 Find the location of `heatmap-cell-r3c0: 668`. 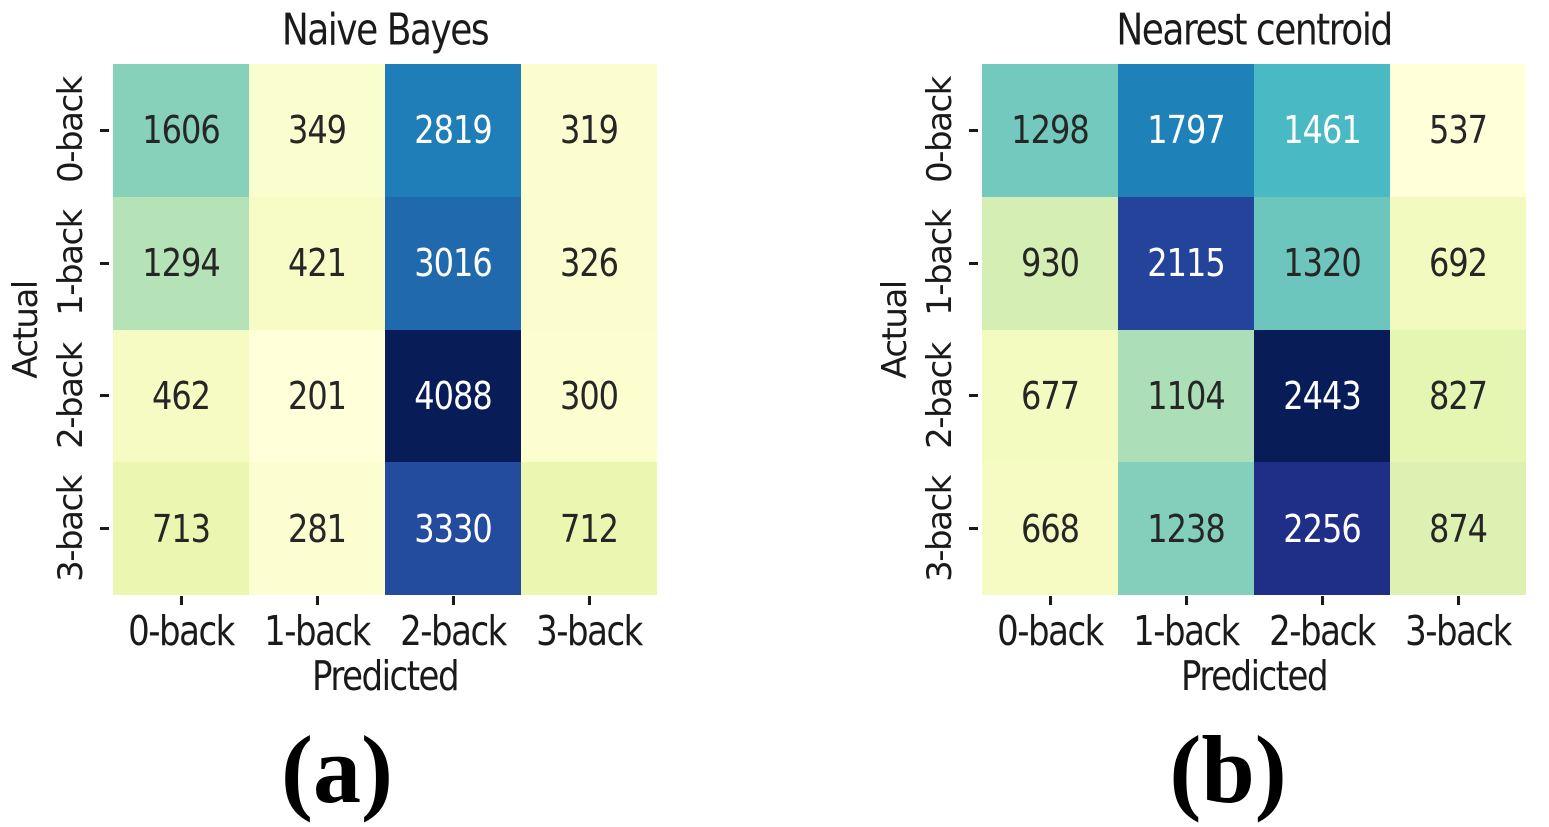

heatmap-cell-r3c0: 668 is located at coordinates (1050, 528).